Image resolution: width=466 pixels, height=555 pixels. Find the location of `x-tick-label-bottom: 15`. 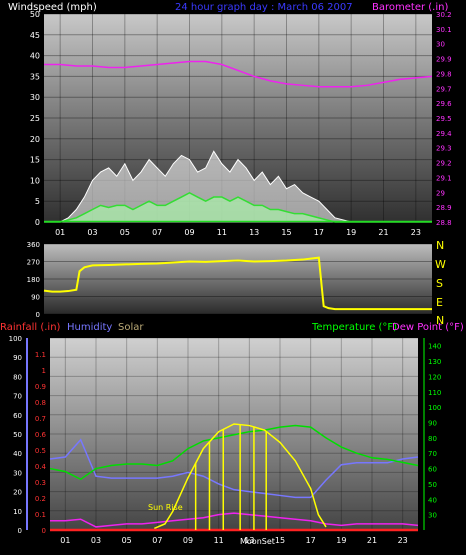

x-tick-label-bottom: 15 is located at coordinates (280, 540).